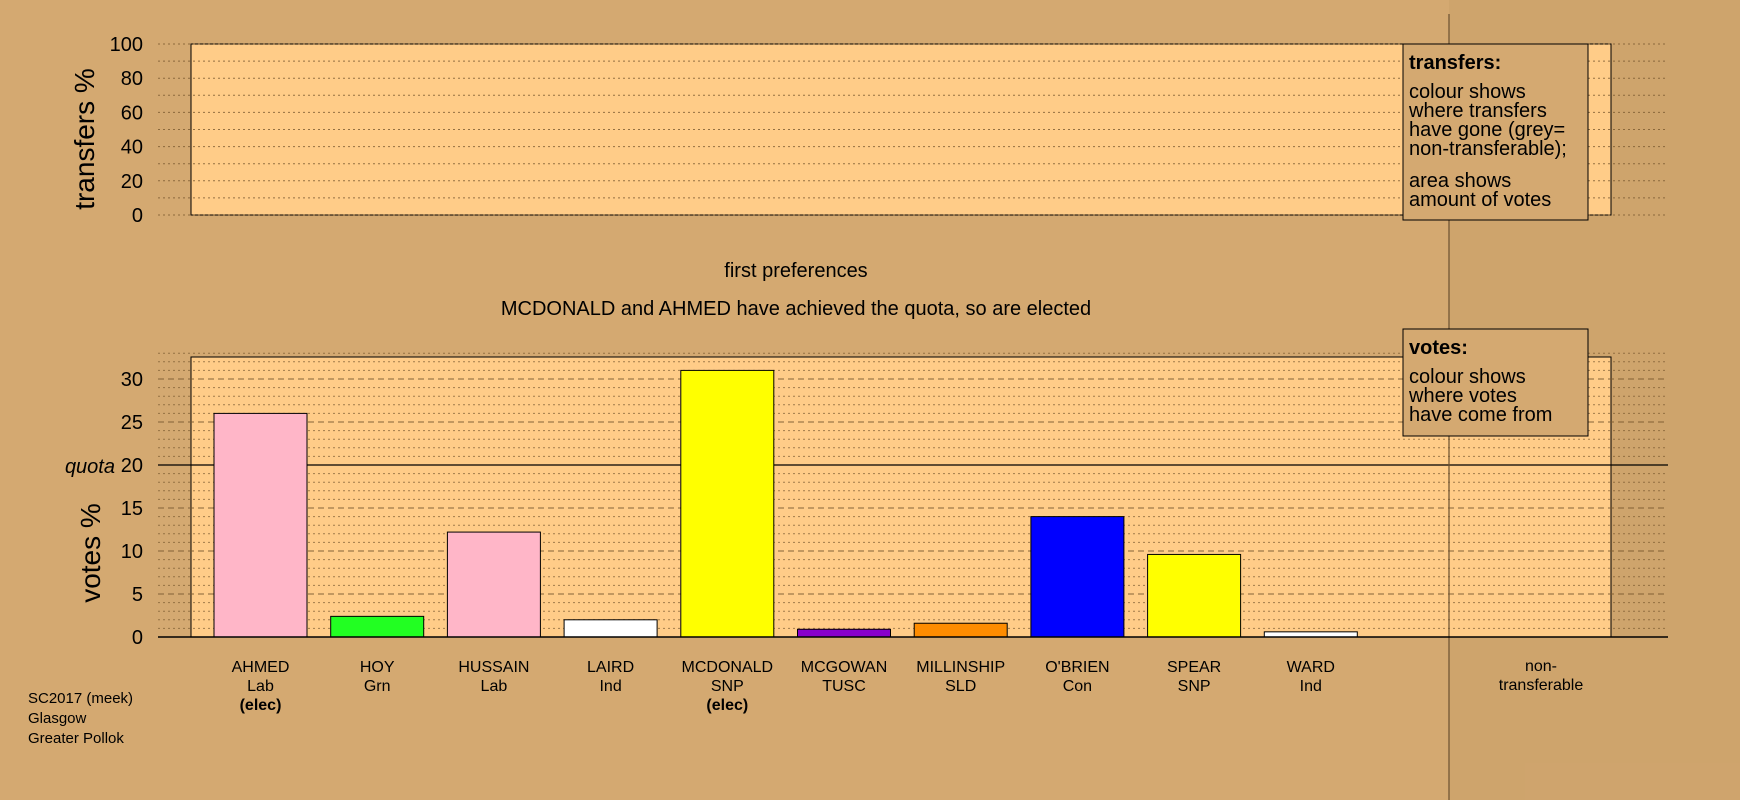 The width and height of the screenshot is (1740, 800). Describe the element at coordinates (493, 584) in the screenshot. I see `bar-hussain` at that location.